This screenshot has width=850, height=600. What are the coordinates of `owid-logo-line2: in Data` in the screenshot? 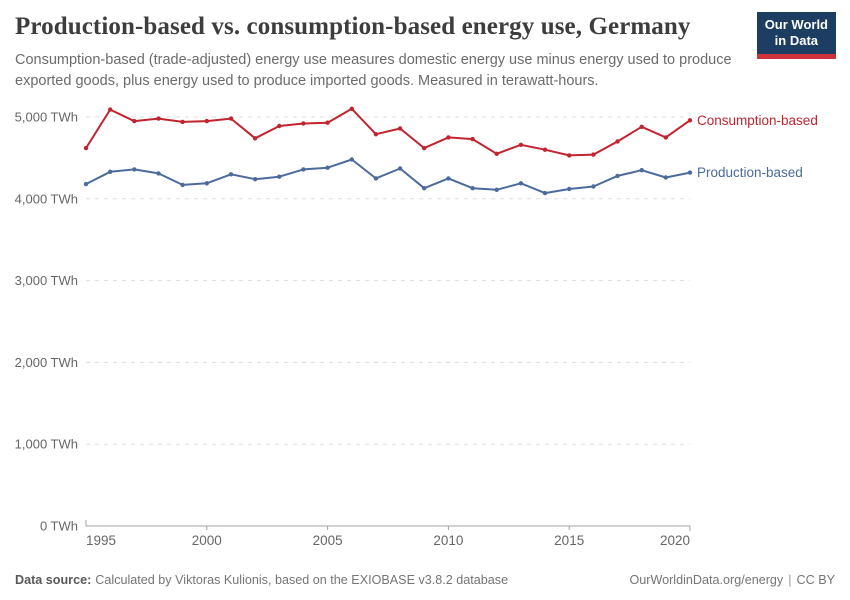 It's located at (796, 41).